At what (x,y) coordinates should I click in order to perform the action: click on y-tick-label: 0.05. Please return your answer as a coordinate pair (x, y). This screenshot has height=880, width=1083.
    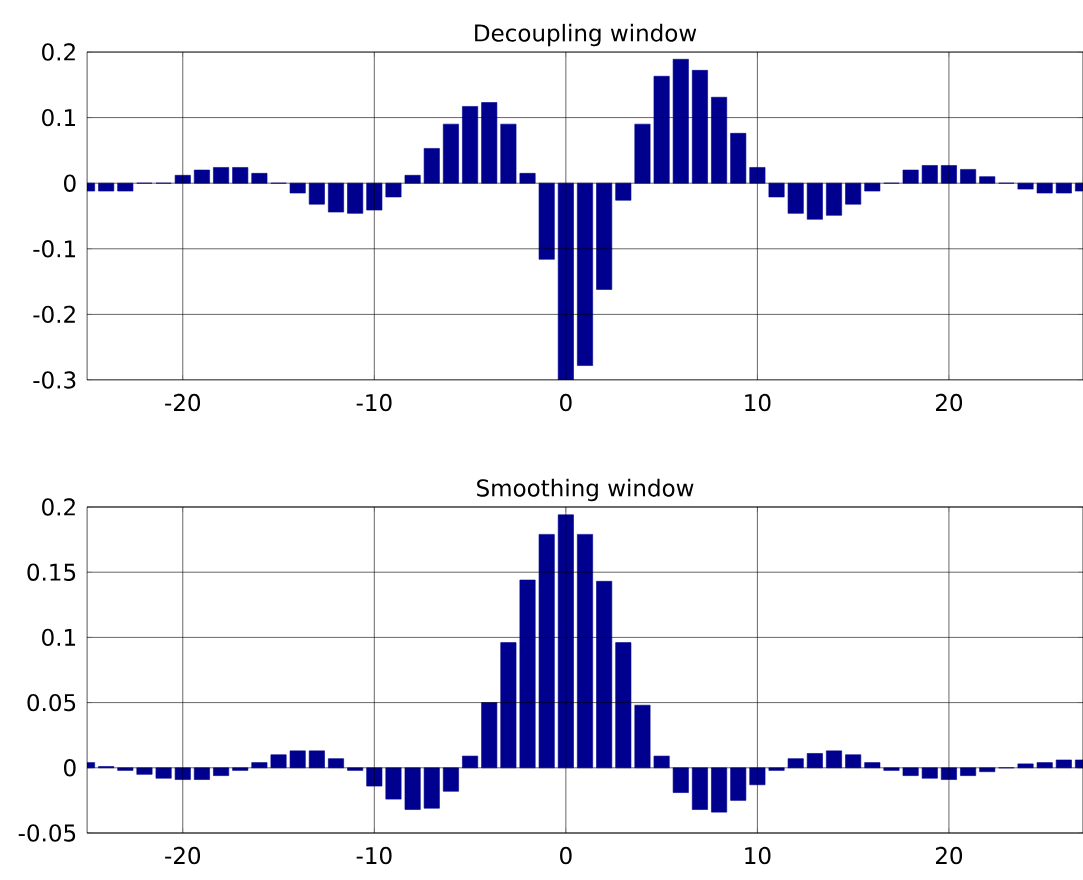
    Looking at the image, I should click on (51, 702).